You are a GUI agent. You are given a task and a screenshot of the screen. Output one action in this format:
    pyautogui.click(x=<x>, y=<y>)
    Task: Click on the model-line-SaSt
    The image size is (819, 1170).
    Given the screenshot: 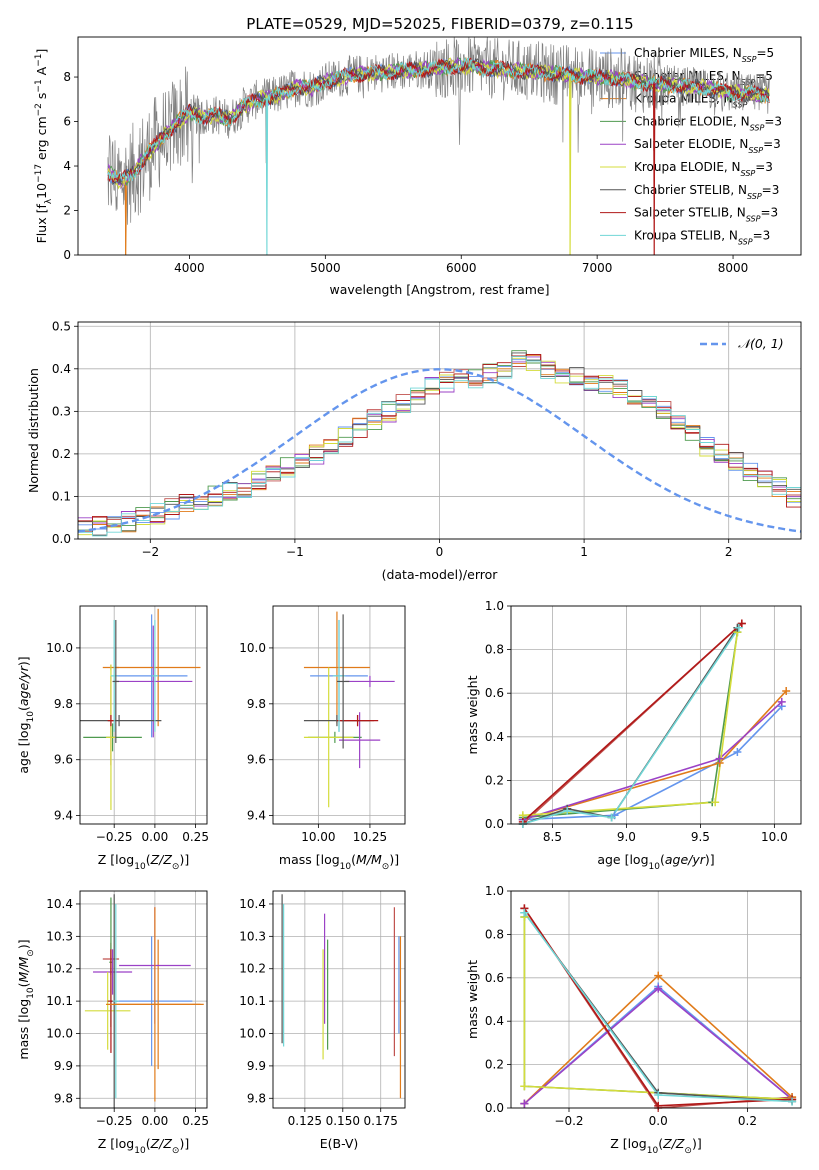 What is the action you would take?
    pyautogui.click(x=438, y=156)
    